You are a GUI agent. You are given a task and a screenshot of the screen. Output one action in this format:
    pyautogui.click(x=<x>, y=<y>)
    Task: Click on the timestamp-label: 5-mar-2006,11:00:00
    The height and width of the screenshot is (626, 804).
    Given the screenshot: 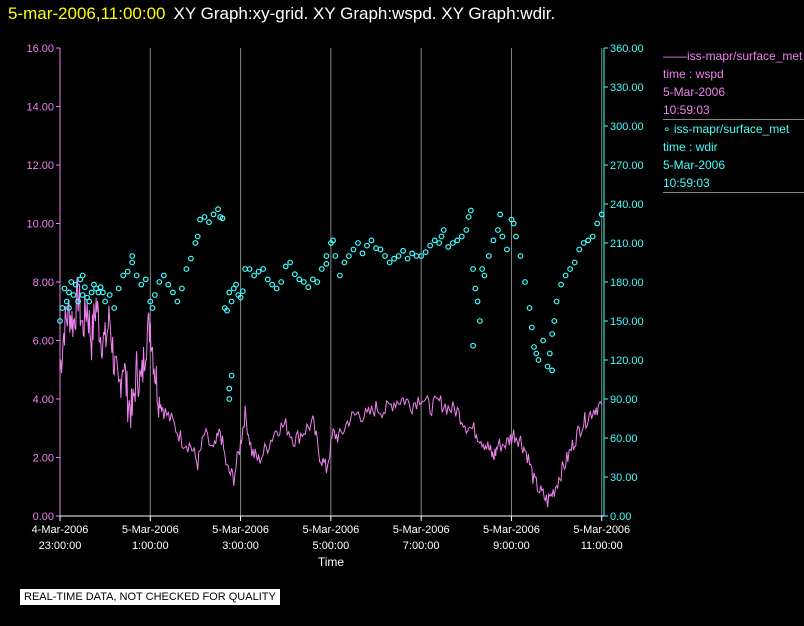 What is the action you would take?
    pyautogui.click(x=87, y=13)
    